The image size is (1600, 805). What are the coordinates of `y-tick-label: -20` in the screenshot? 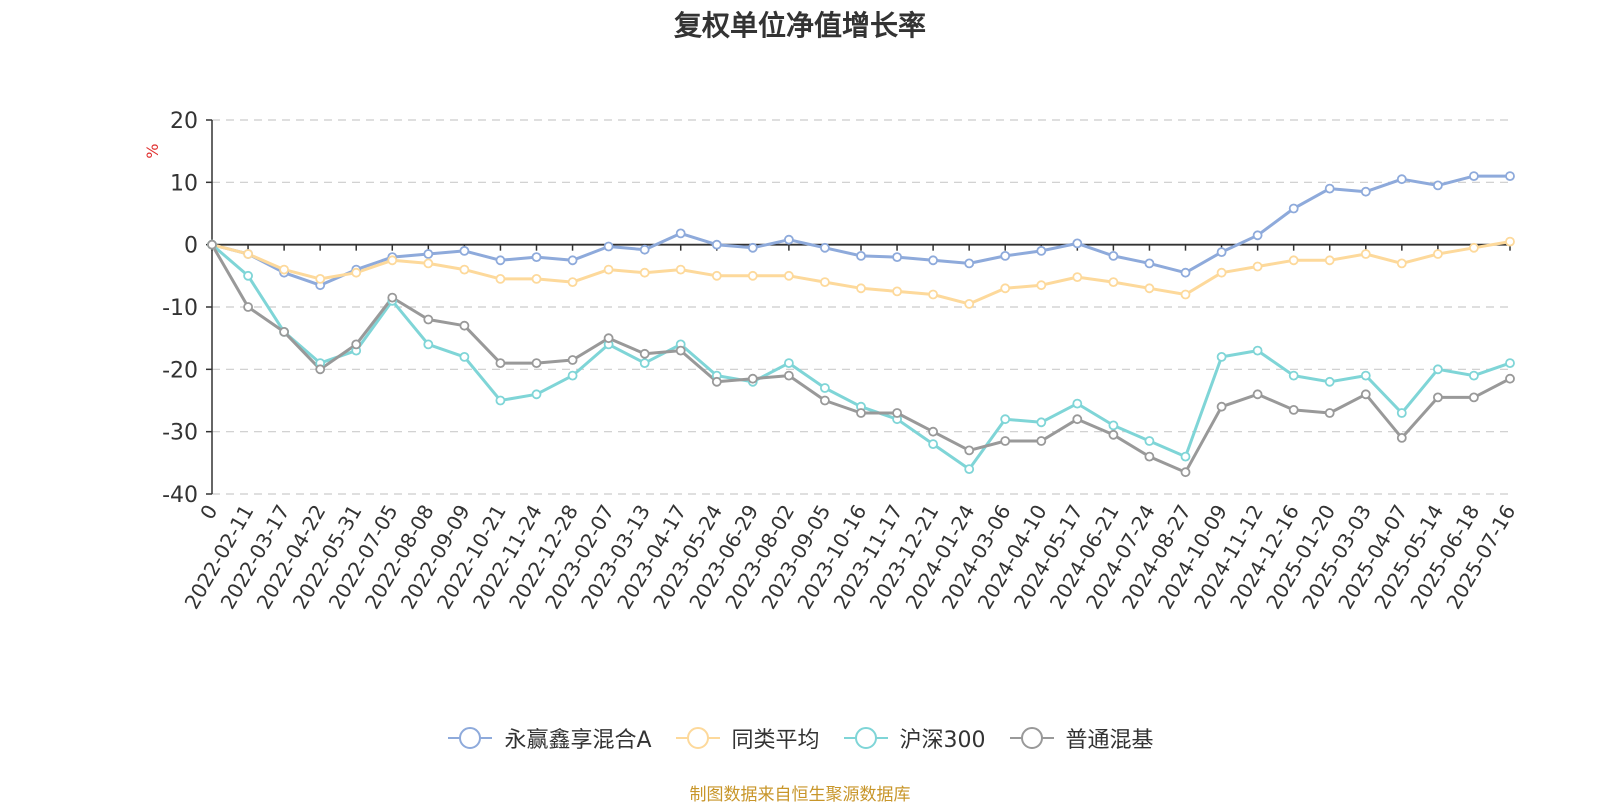 It's located at (180, 370).